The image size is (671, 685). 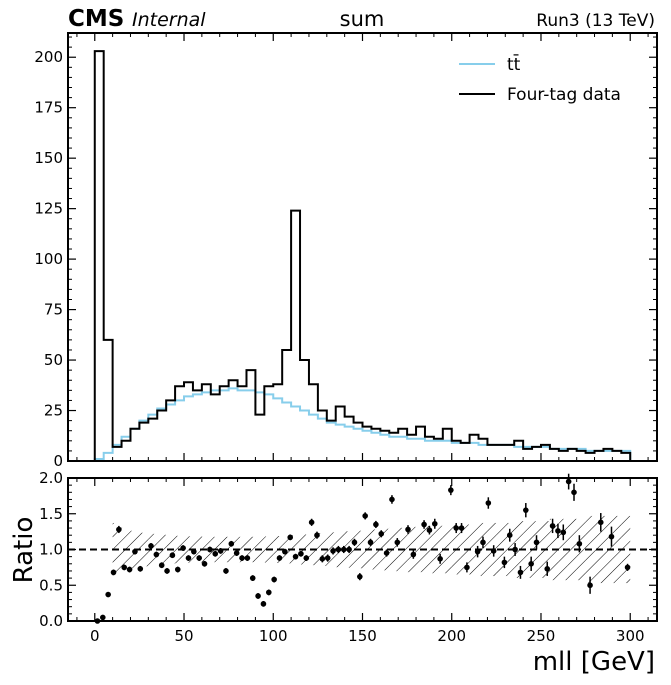 What do you see at coordinates (183, 636) in the screenshot?
I see `ratio-x-tick-label: 50` at bounding box center [183, 636].